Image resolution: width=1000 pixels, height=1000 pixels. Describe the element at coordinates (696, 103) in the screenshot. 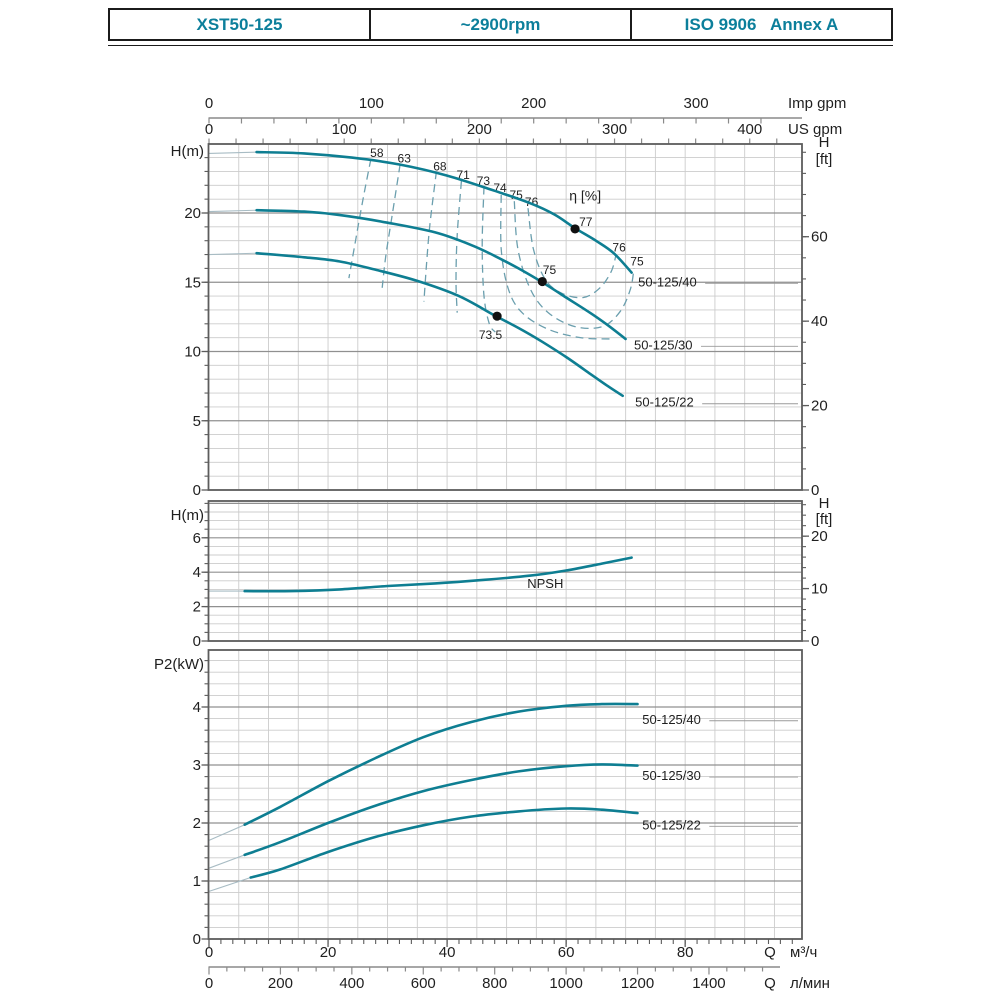

I see `imp-gpm-tick-label: 300` at that location.